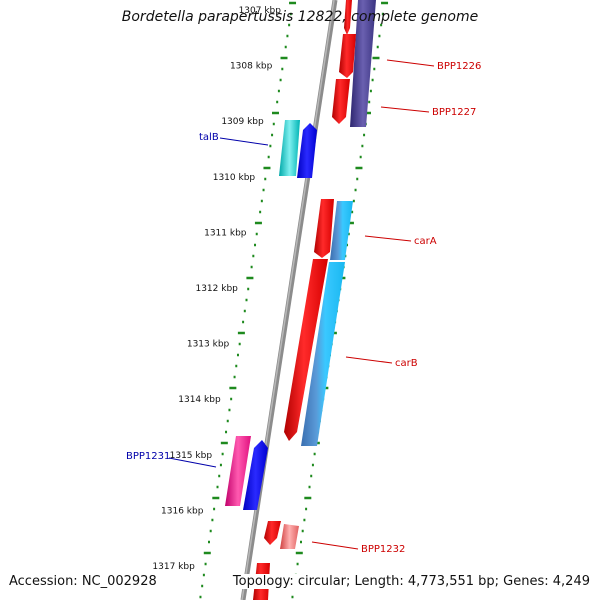 The image size is (600, 600). Describe the element at coordinates (199, 400) in the screenshot. I see `ruler-label: 1314 kbp` at that location.